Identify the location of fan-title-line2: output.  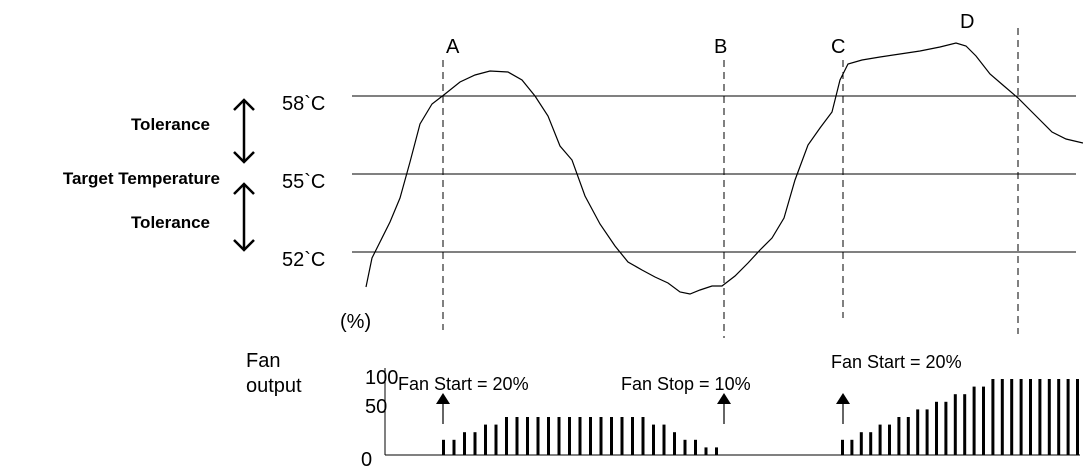
(274, 386).